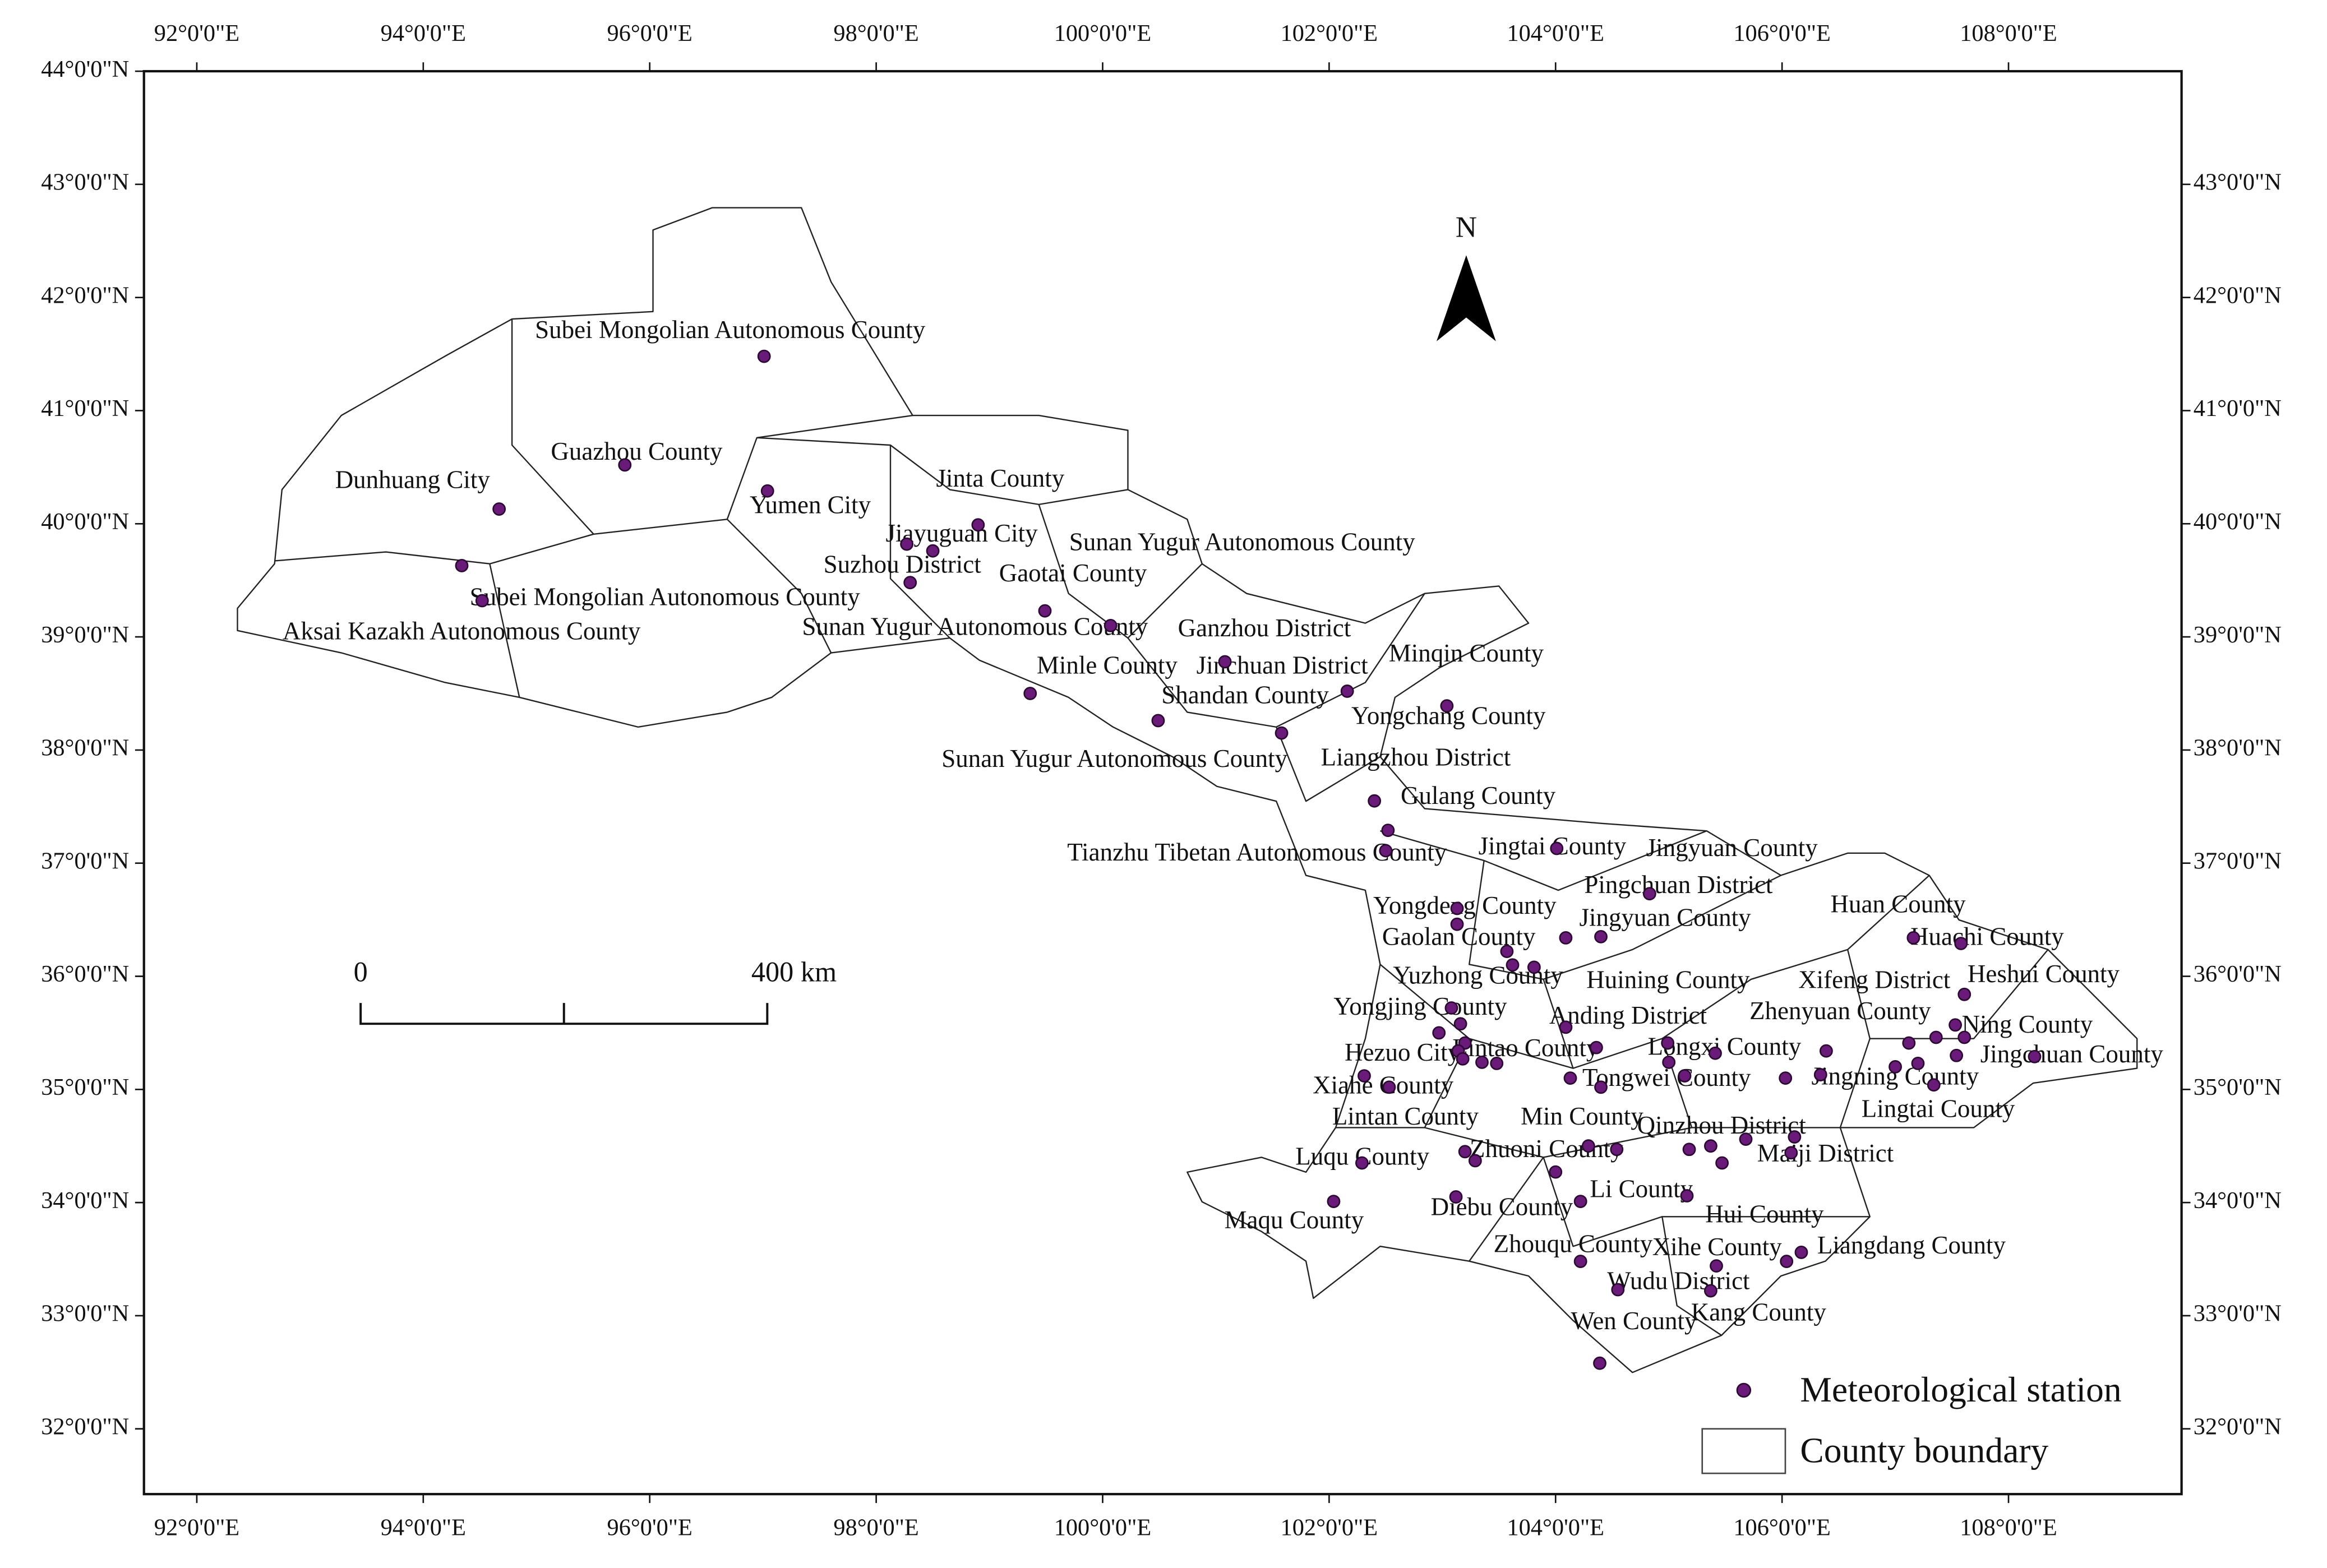 Image resolution: width=2327 pixels, height=1568 pixels. What do you see at coordinates (413, 479) in the screenshot?
I see `county-label: Dunhuang City` at bounding box center [413, 479].